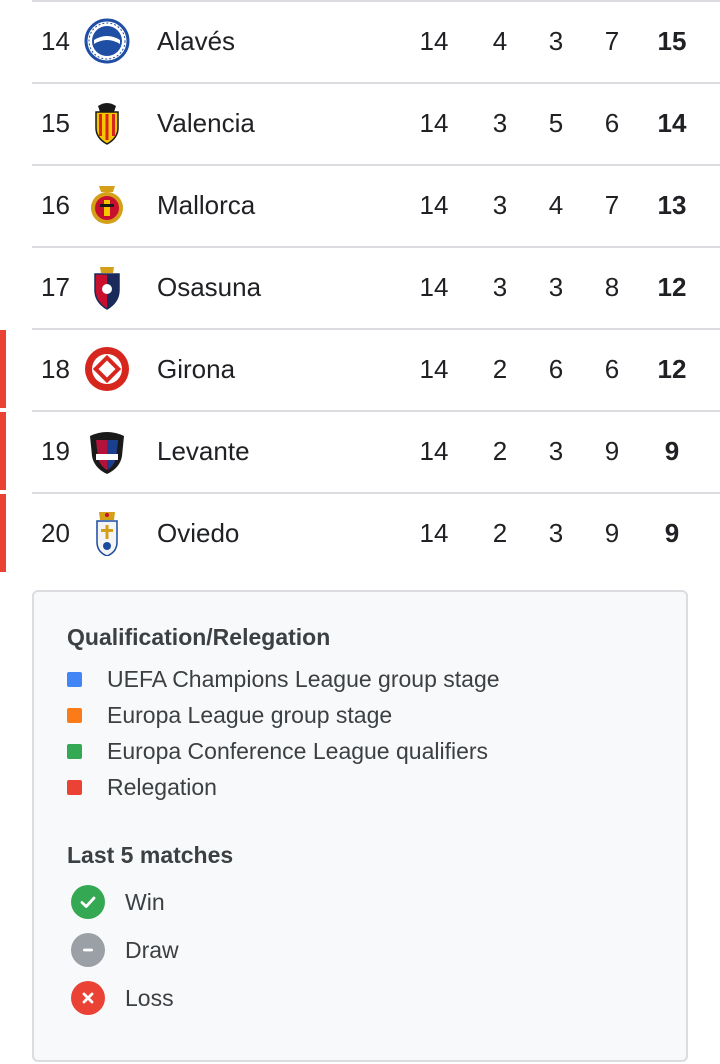 The width and height of the screenshot is (720, 1064). What do you see at coordinates (149, 997) in the screenshot?
I see `legend-label: Loss` at bounding box center [149, 997].